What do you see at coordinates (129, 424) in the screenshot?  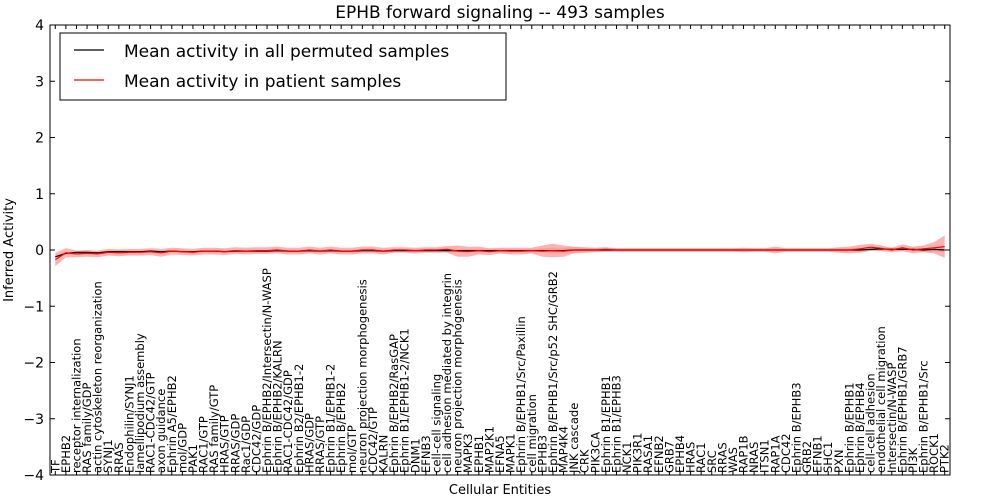 I see `x-tick-label: Endophilin/SYNJ1` at bounding box center [129, 424].